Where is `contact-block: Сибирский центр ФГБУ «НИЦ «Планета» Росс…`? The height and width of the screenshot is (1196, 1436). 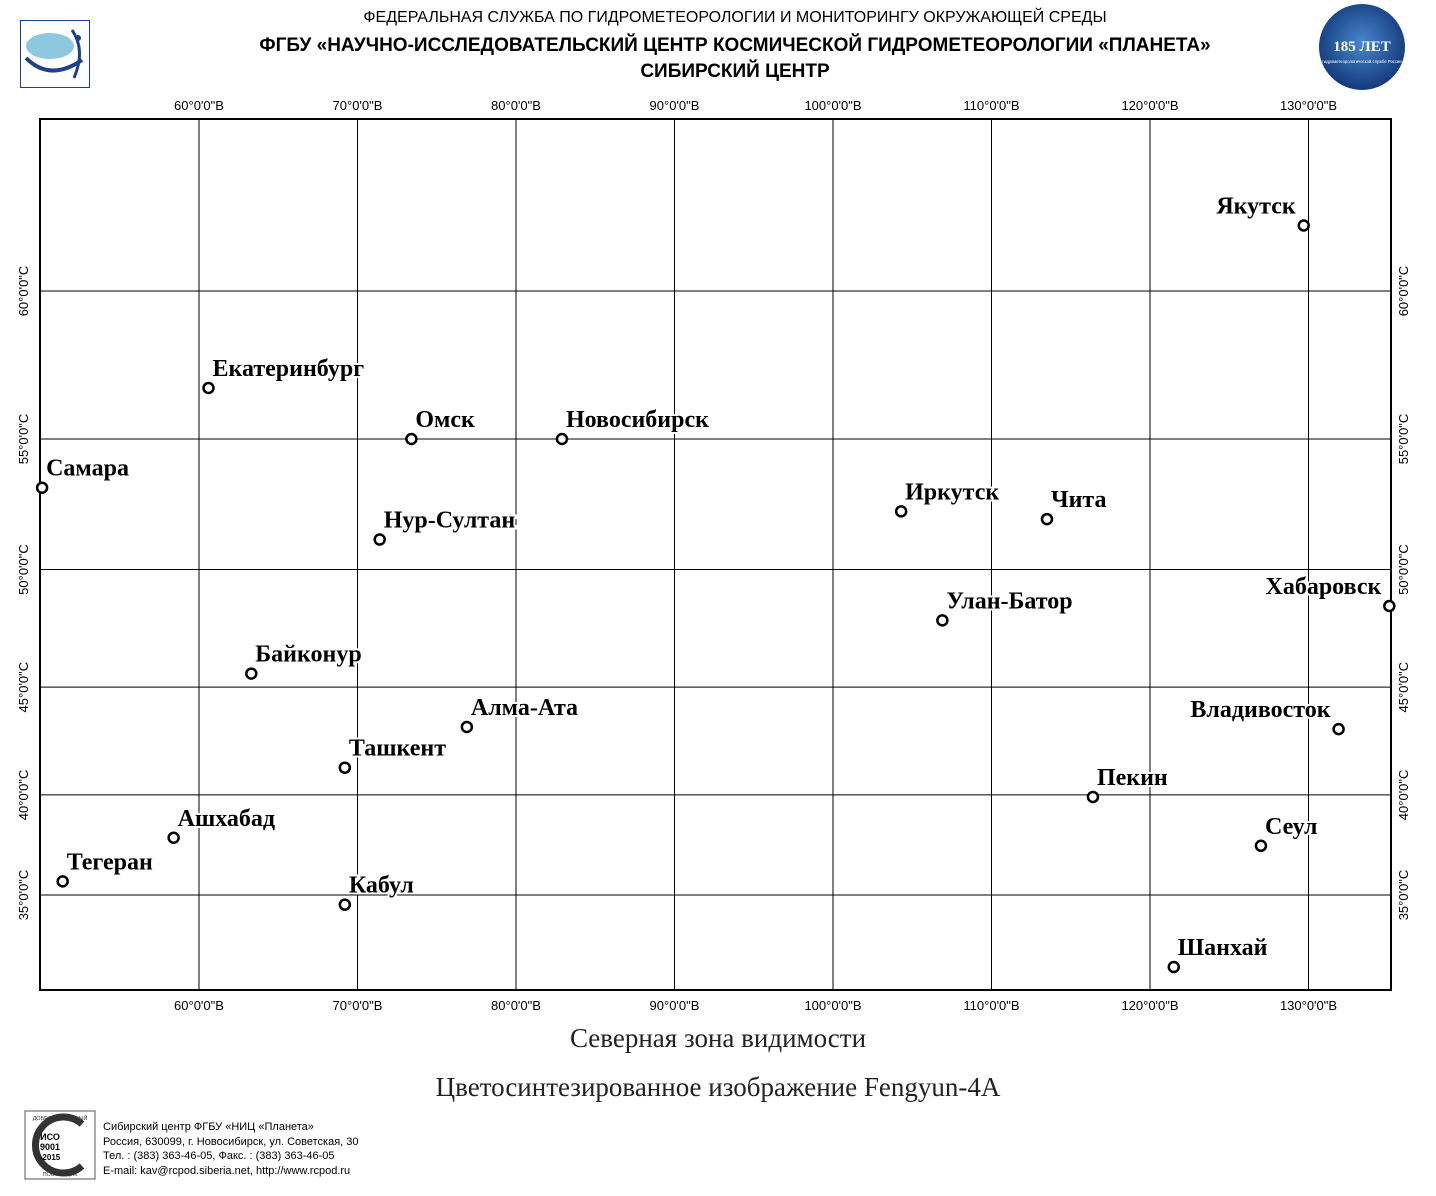
contact-block: Сибирский центр ФГБУ «НИЦ «Планета» Росс… is located at coordinates (231, 1149).